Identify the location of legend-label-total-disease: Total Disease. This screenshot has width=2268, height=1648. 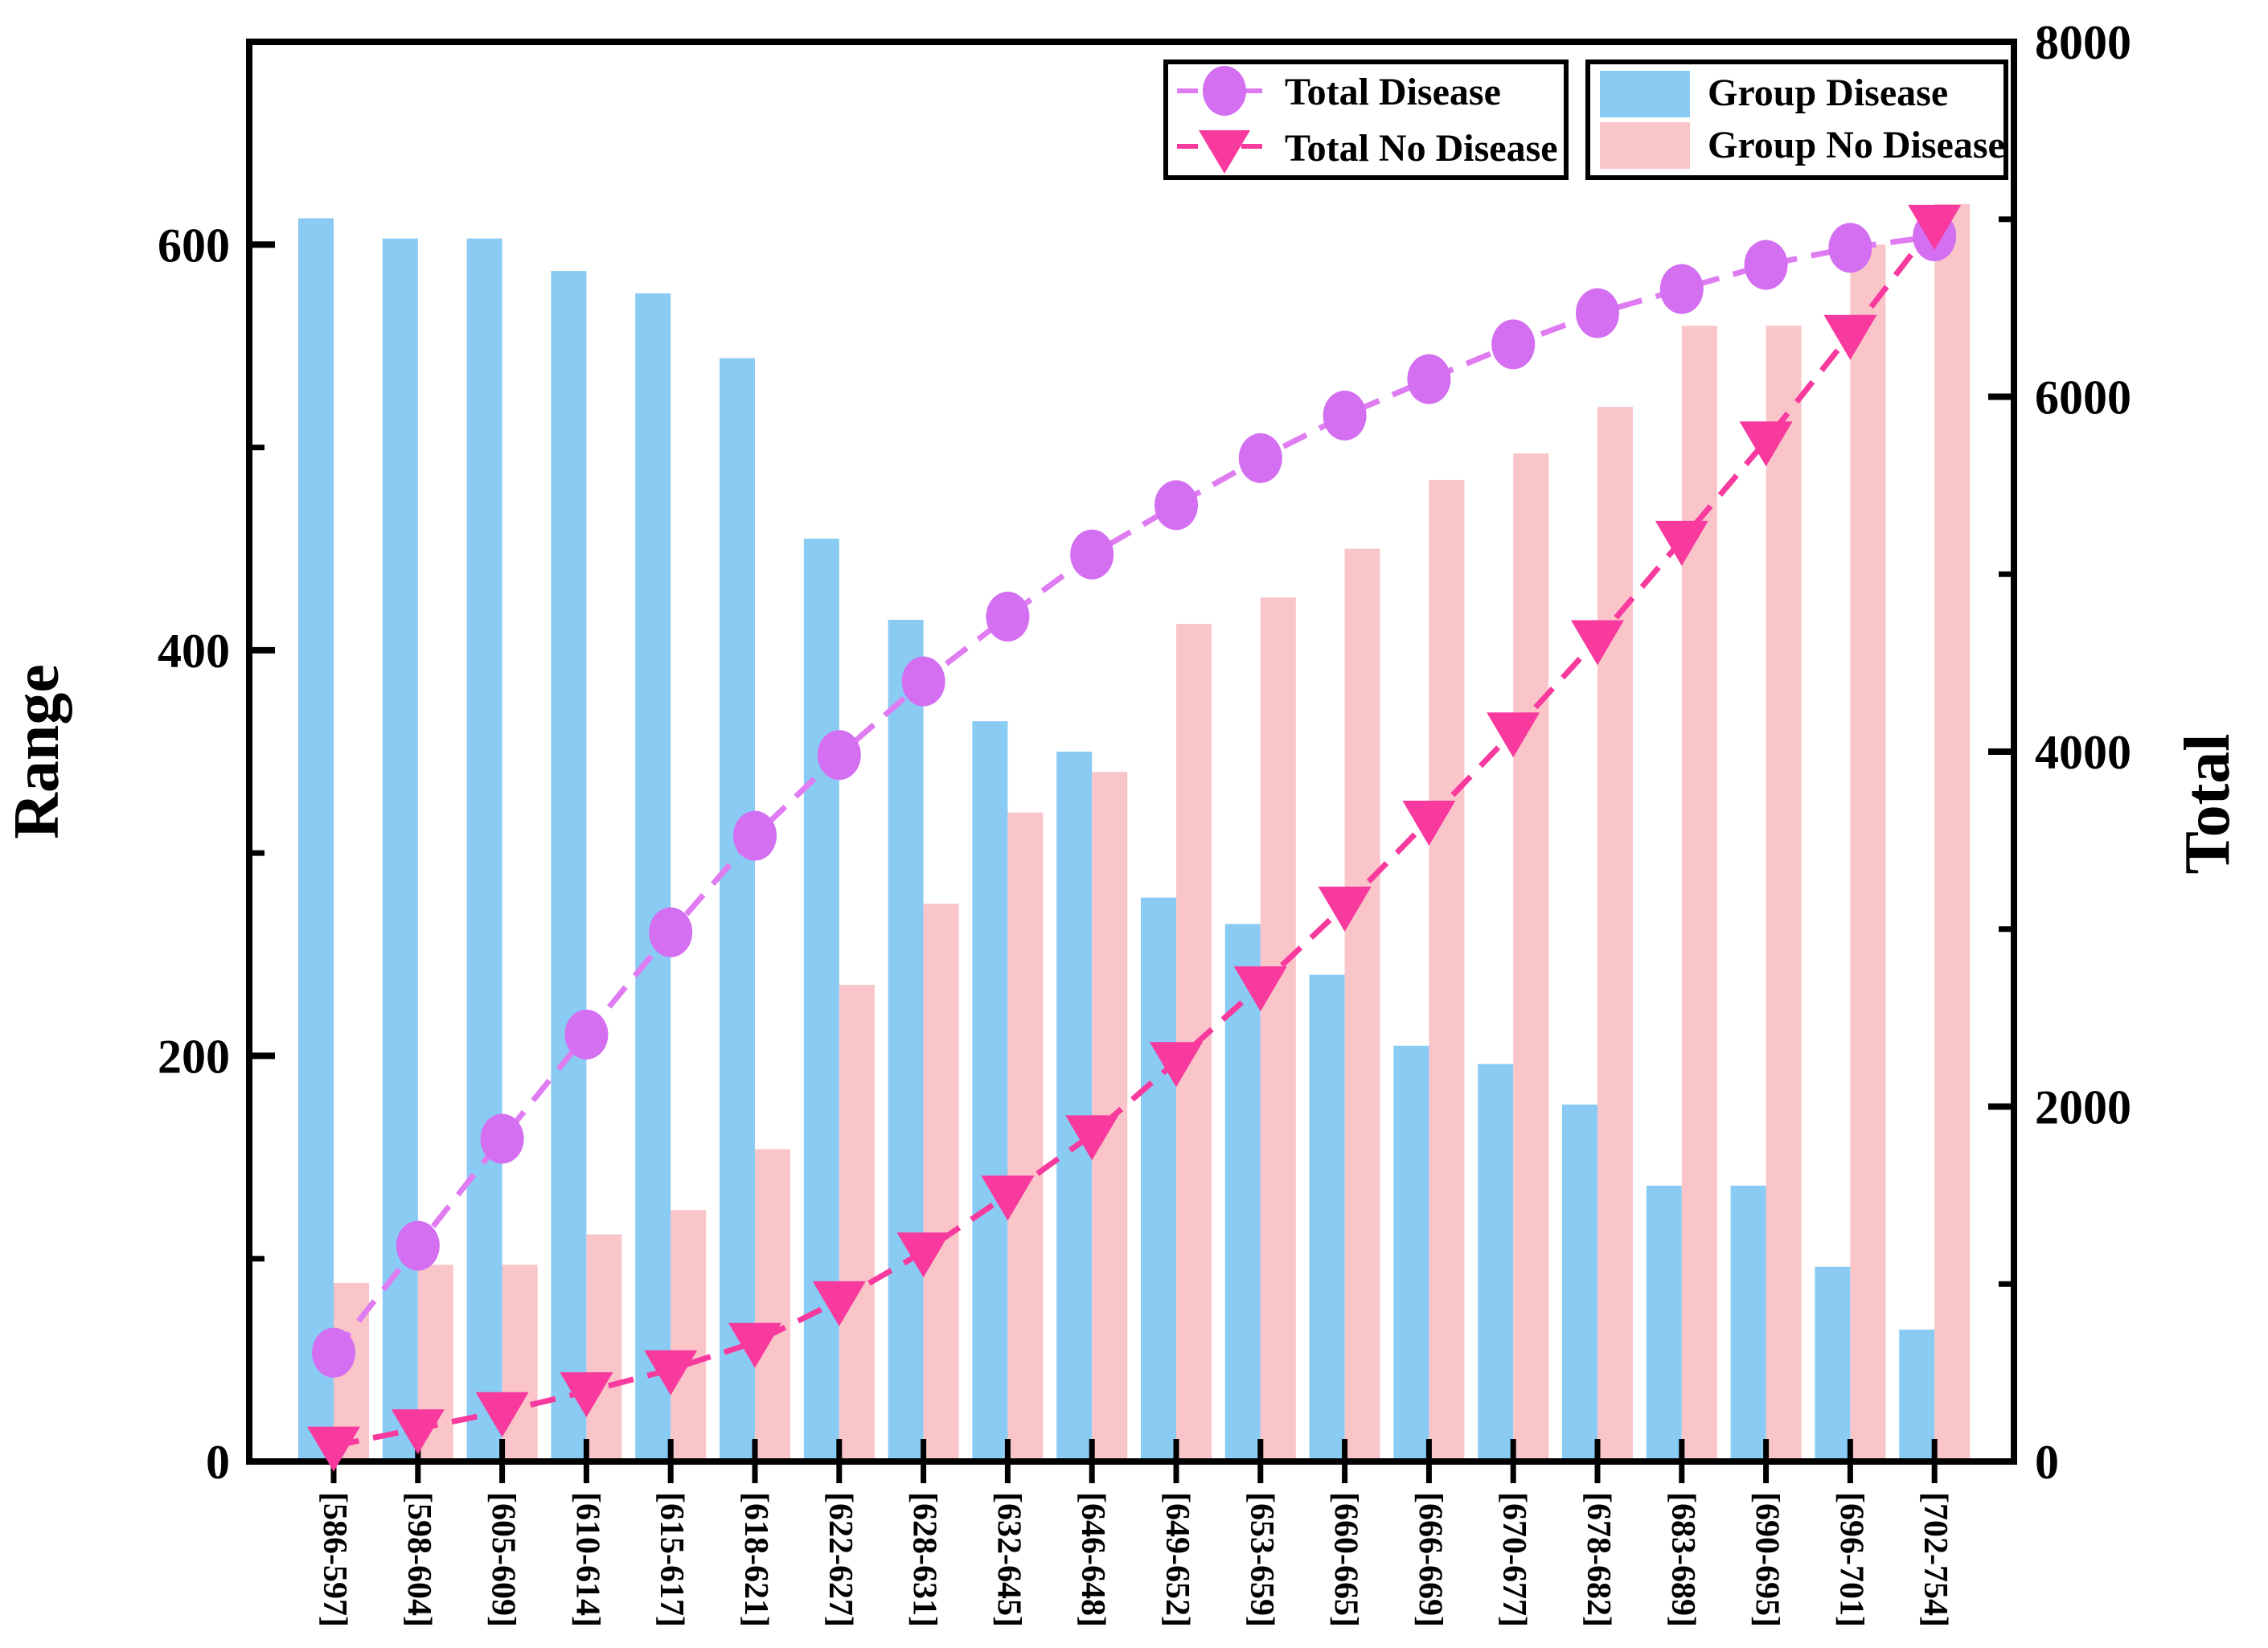
(1393, 92).